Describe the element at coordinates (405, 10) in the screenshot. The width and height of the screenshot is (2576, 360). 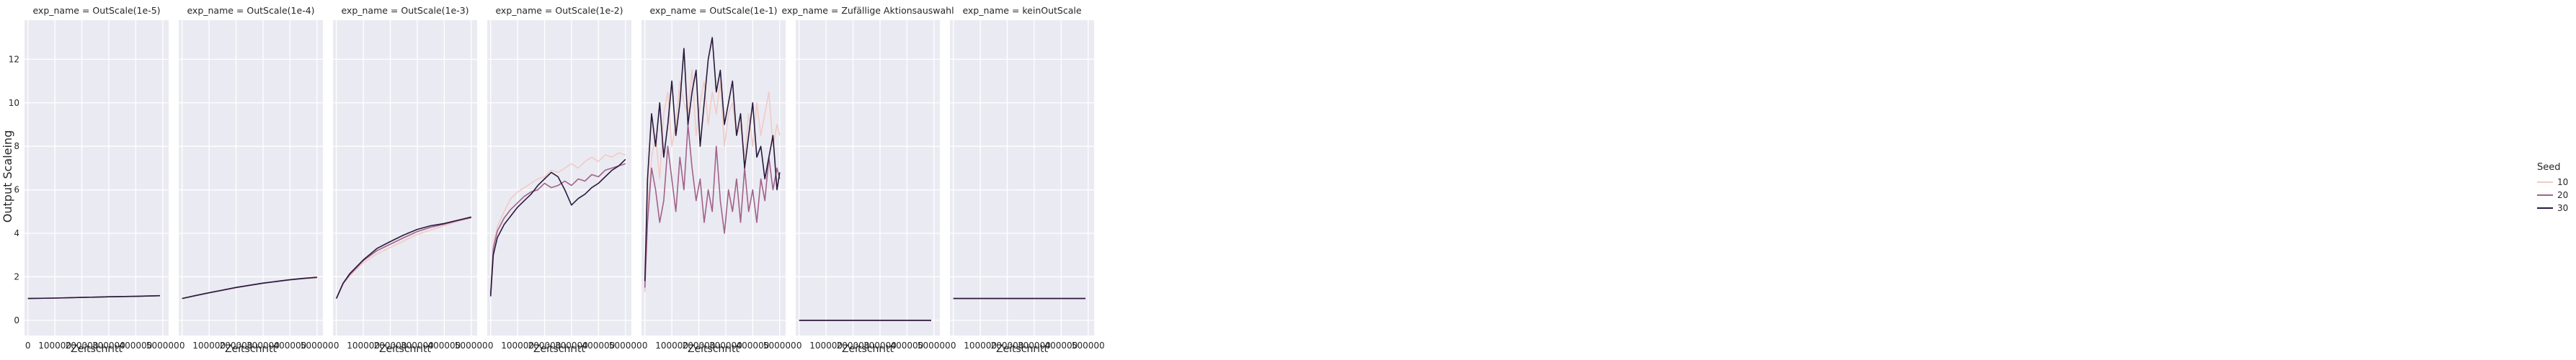
I see `panel-title: exp_name = OutScale(1e-3)` at that location.